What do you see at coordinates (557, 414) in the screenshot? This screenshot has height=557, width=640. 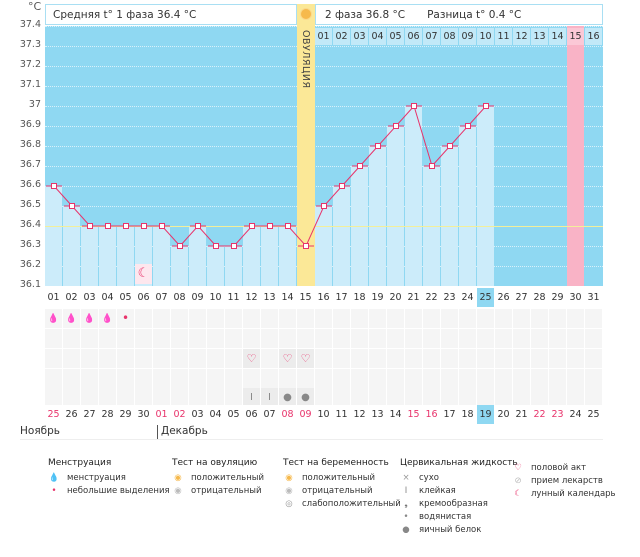 I see `calendar-date: 23` at bounding box center [557, 414].